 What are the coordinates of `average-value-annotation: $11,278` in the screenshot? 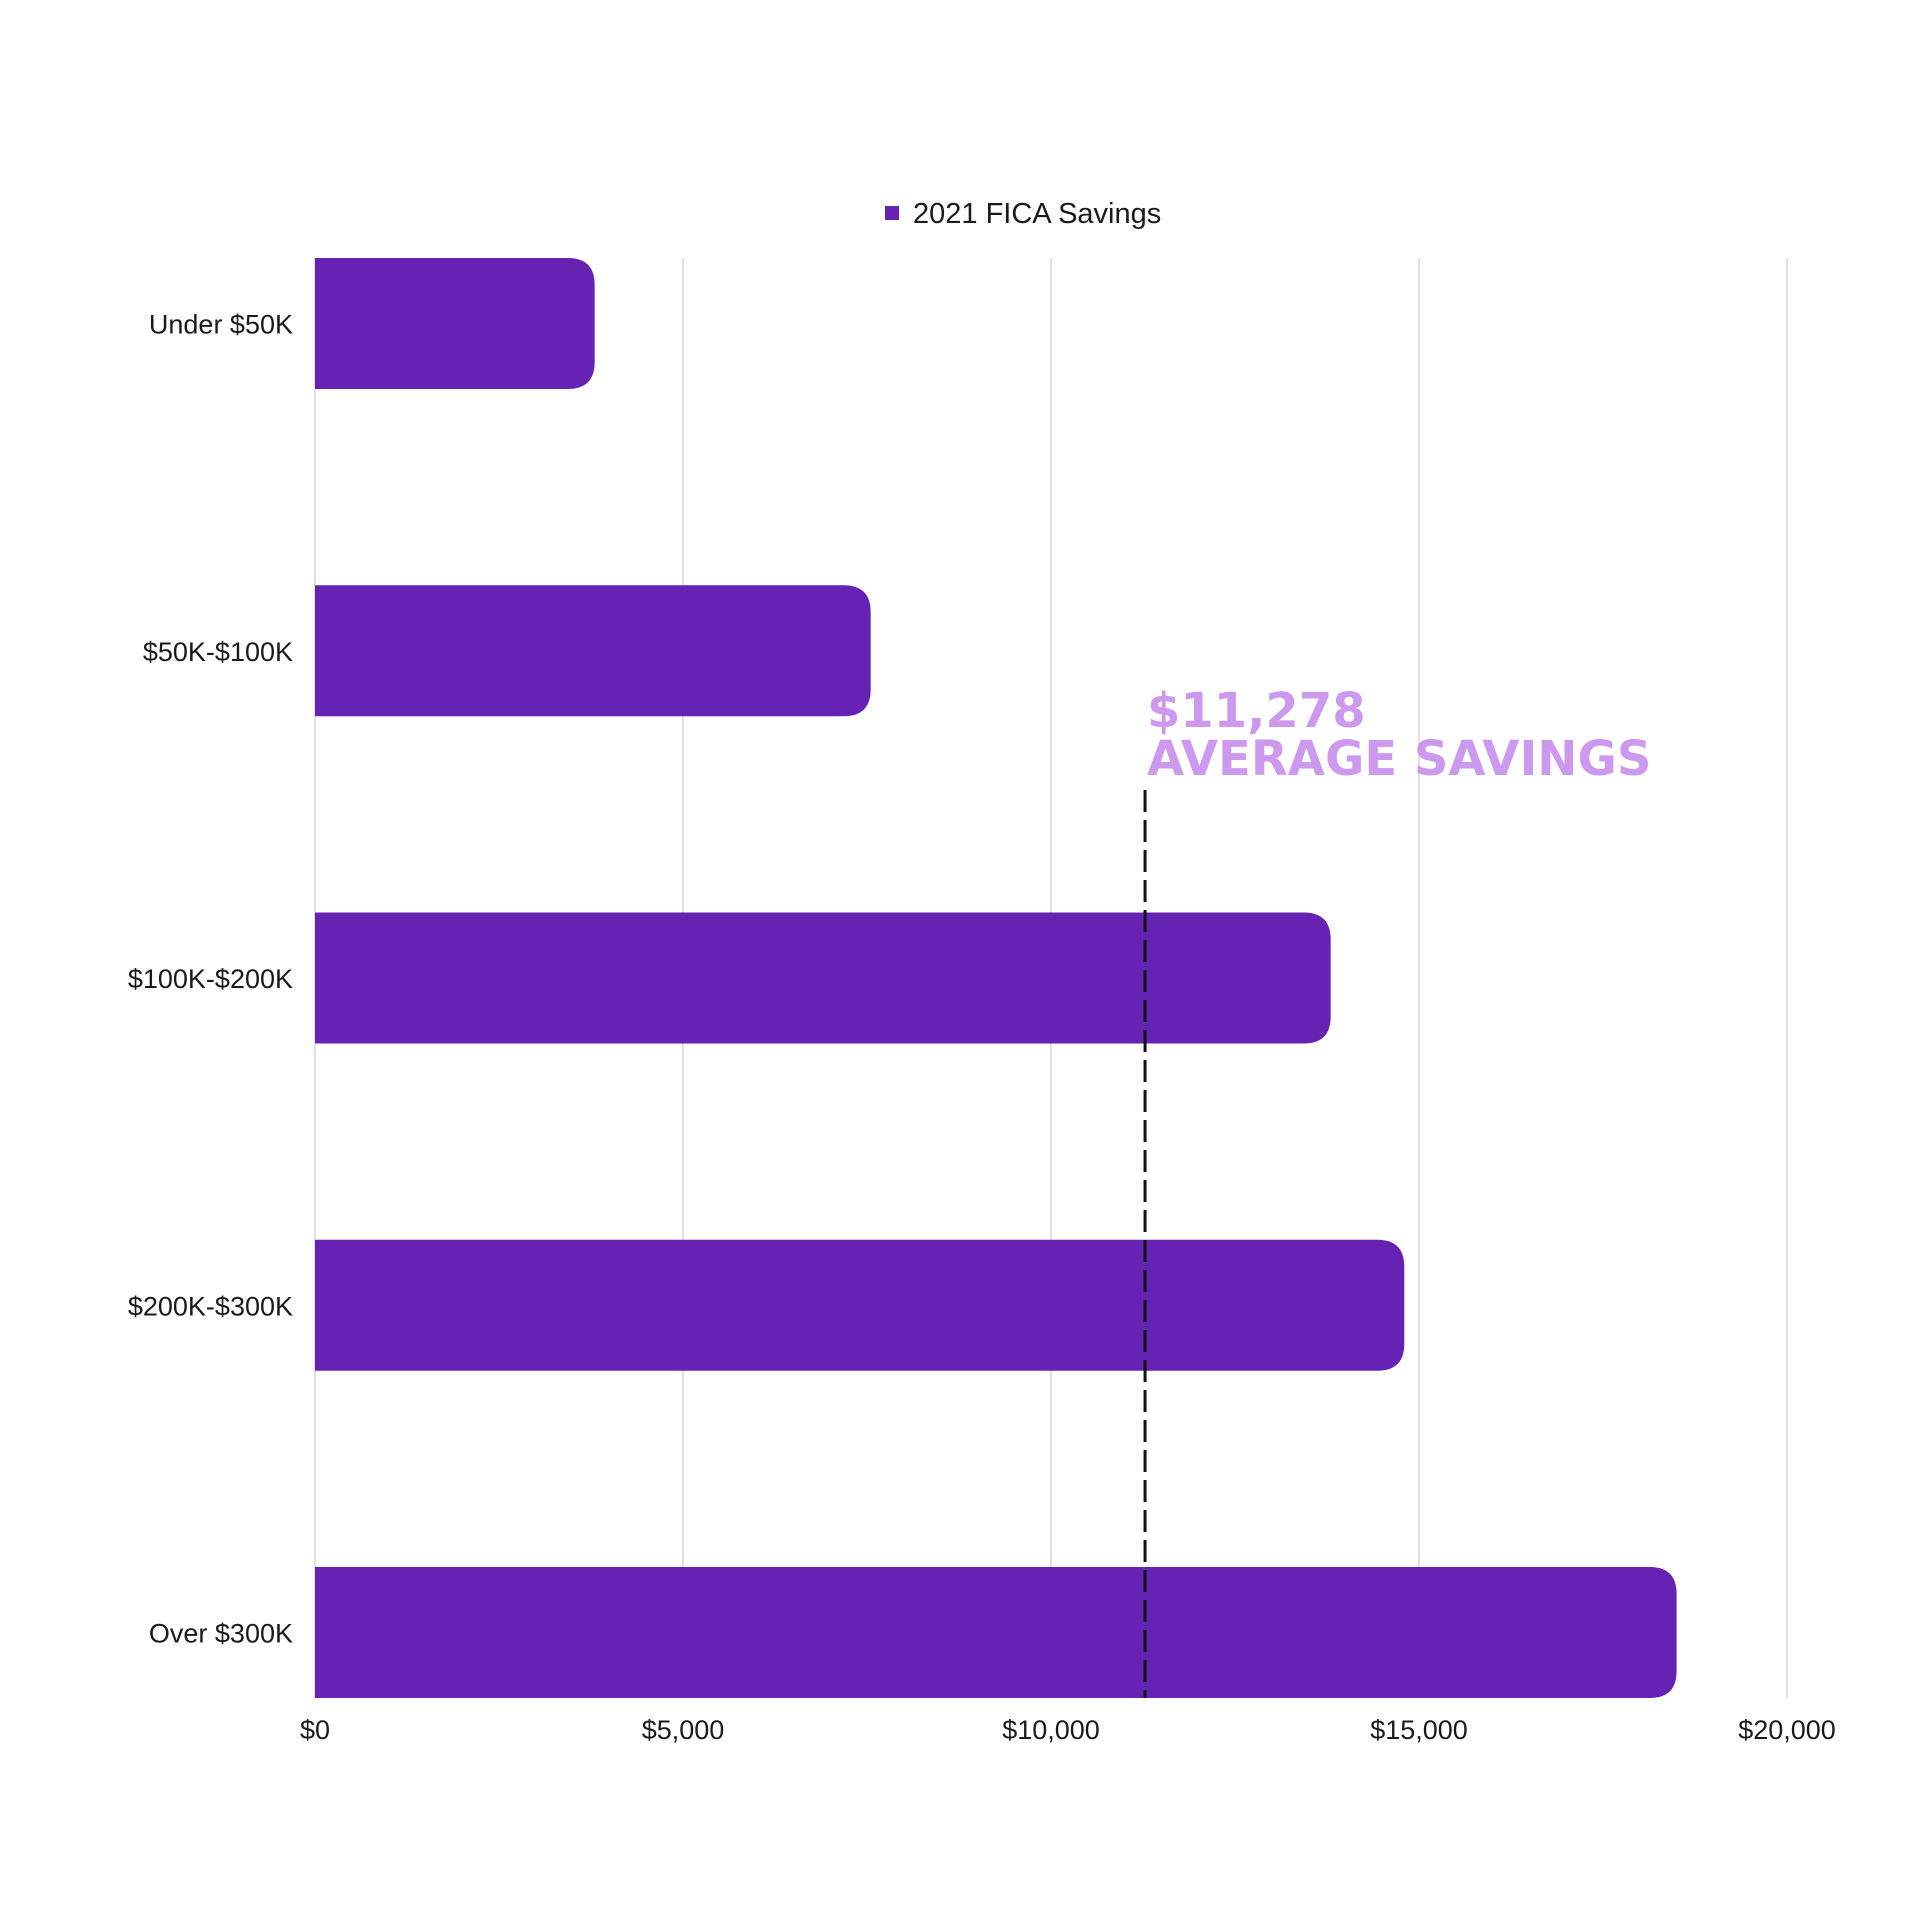 It's located at (1256, 711).